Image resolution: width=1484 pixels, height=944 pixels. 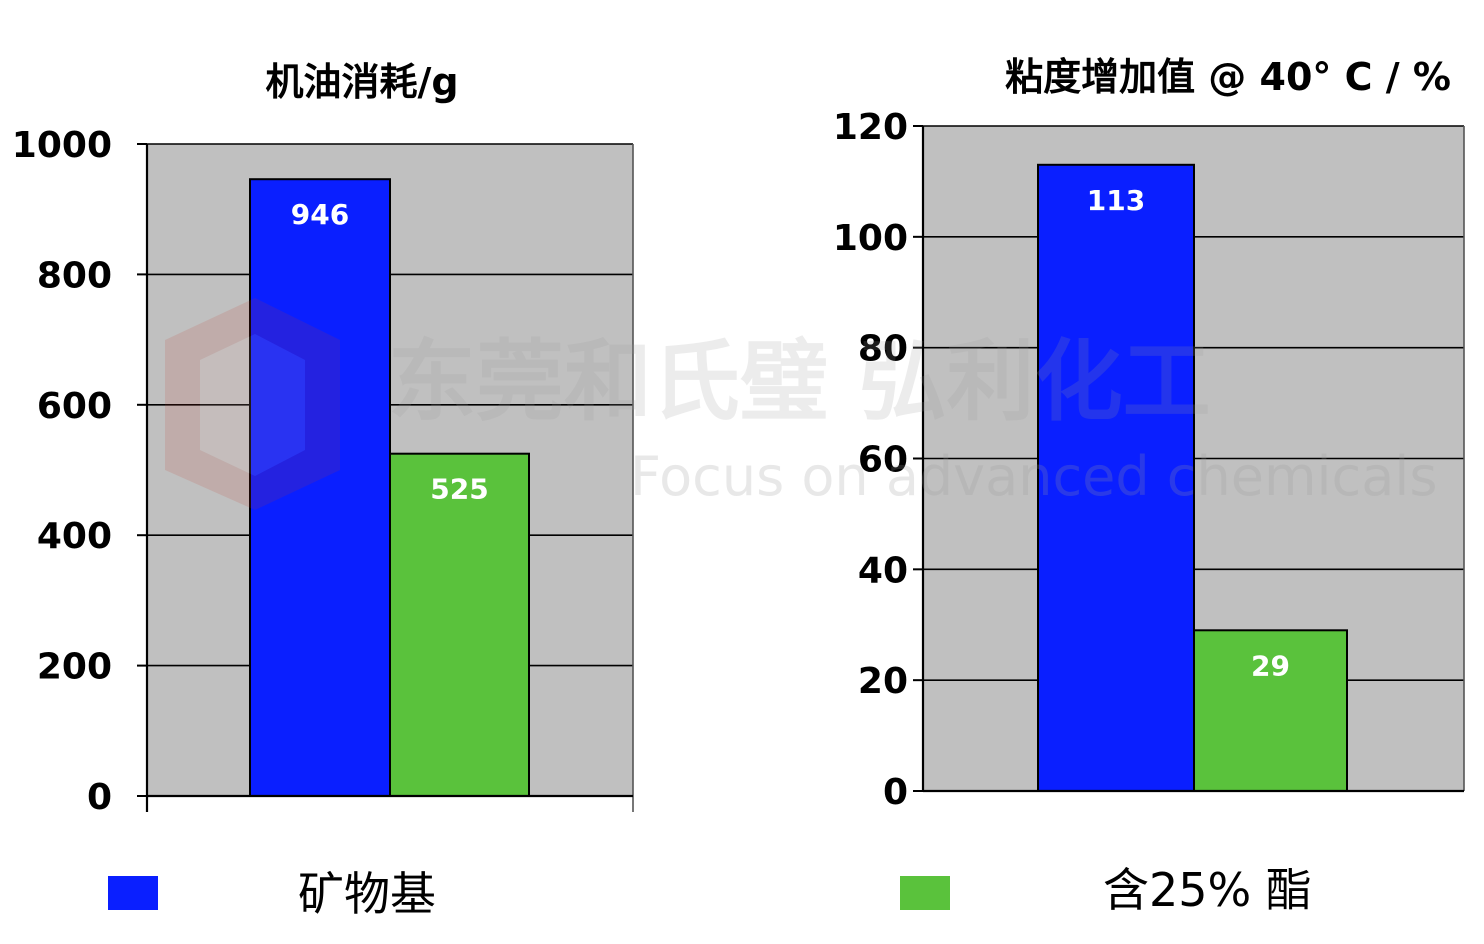 I want to click on legend-label-mineral: 矿物基, so click(x=367, y=894).